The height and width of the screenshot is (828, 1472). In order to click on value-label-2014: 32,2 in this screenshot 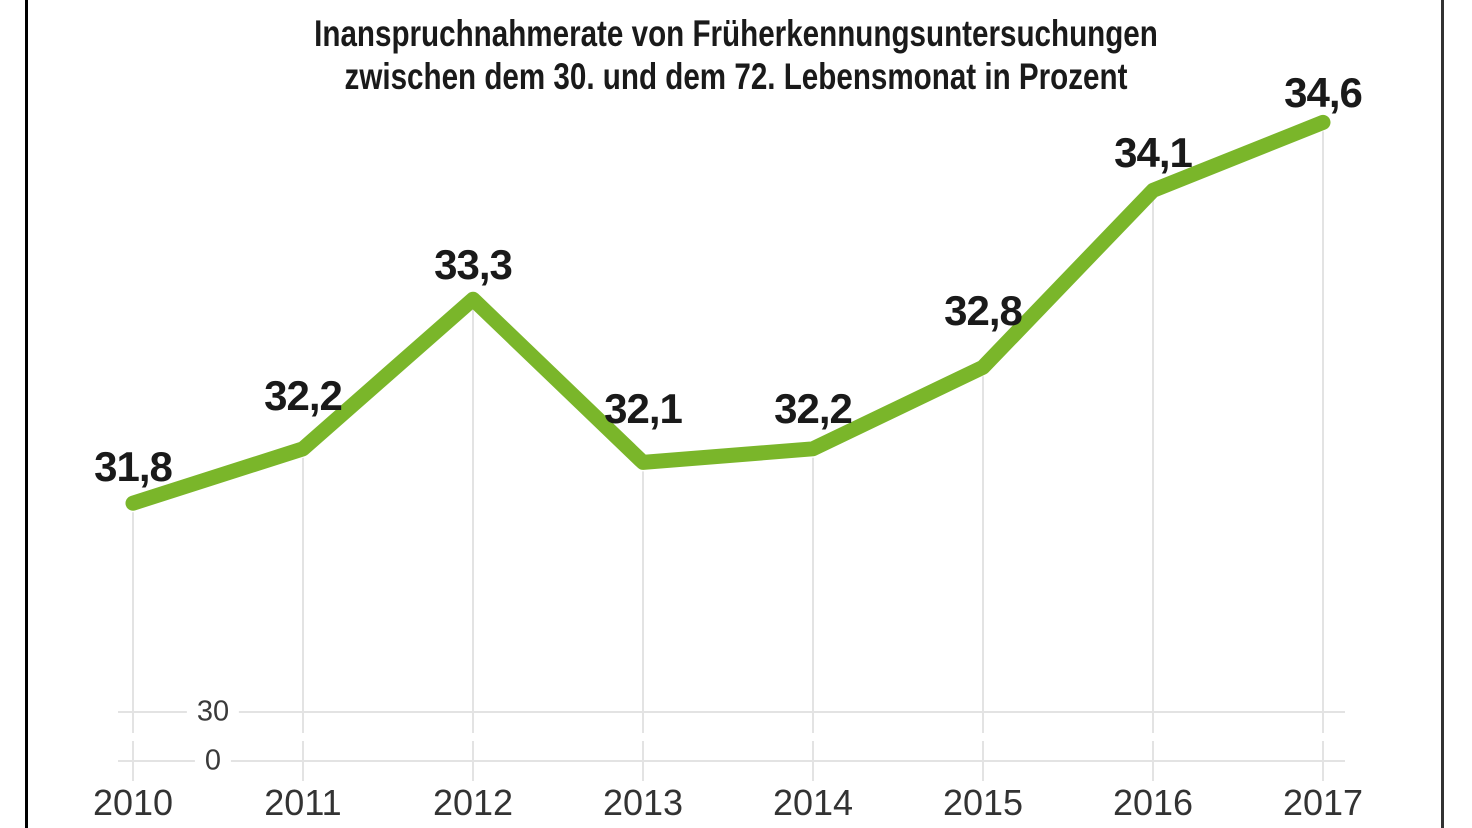, I will do `click(813, 408)`.